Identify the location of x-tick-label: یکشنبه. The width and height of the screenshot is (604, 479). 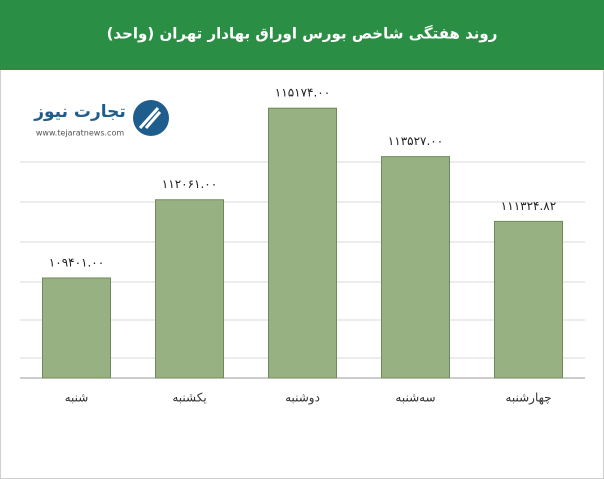
(189, 398).